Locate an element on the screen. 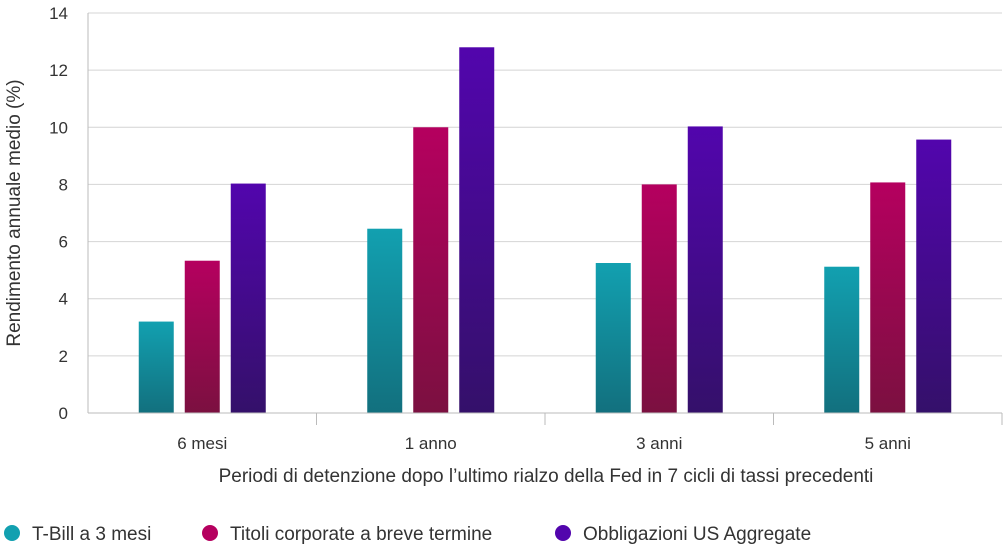  x-tick-label: 5 anni is located at coordinates (888, 443).